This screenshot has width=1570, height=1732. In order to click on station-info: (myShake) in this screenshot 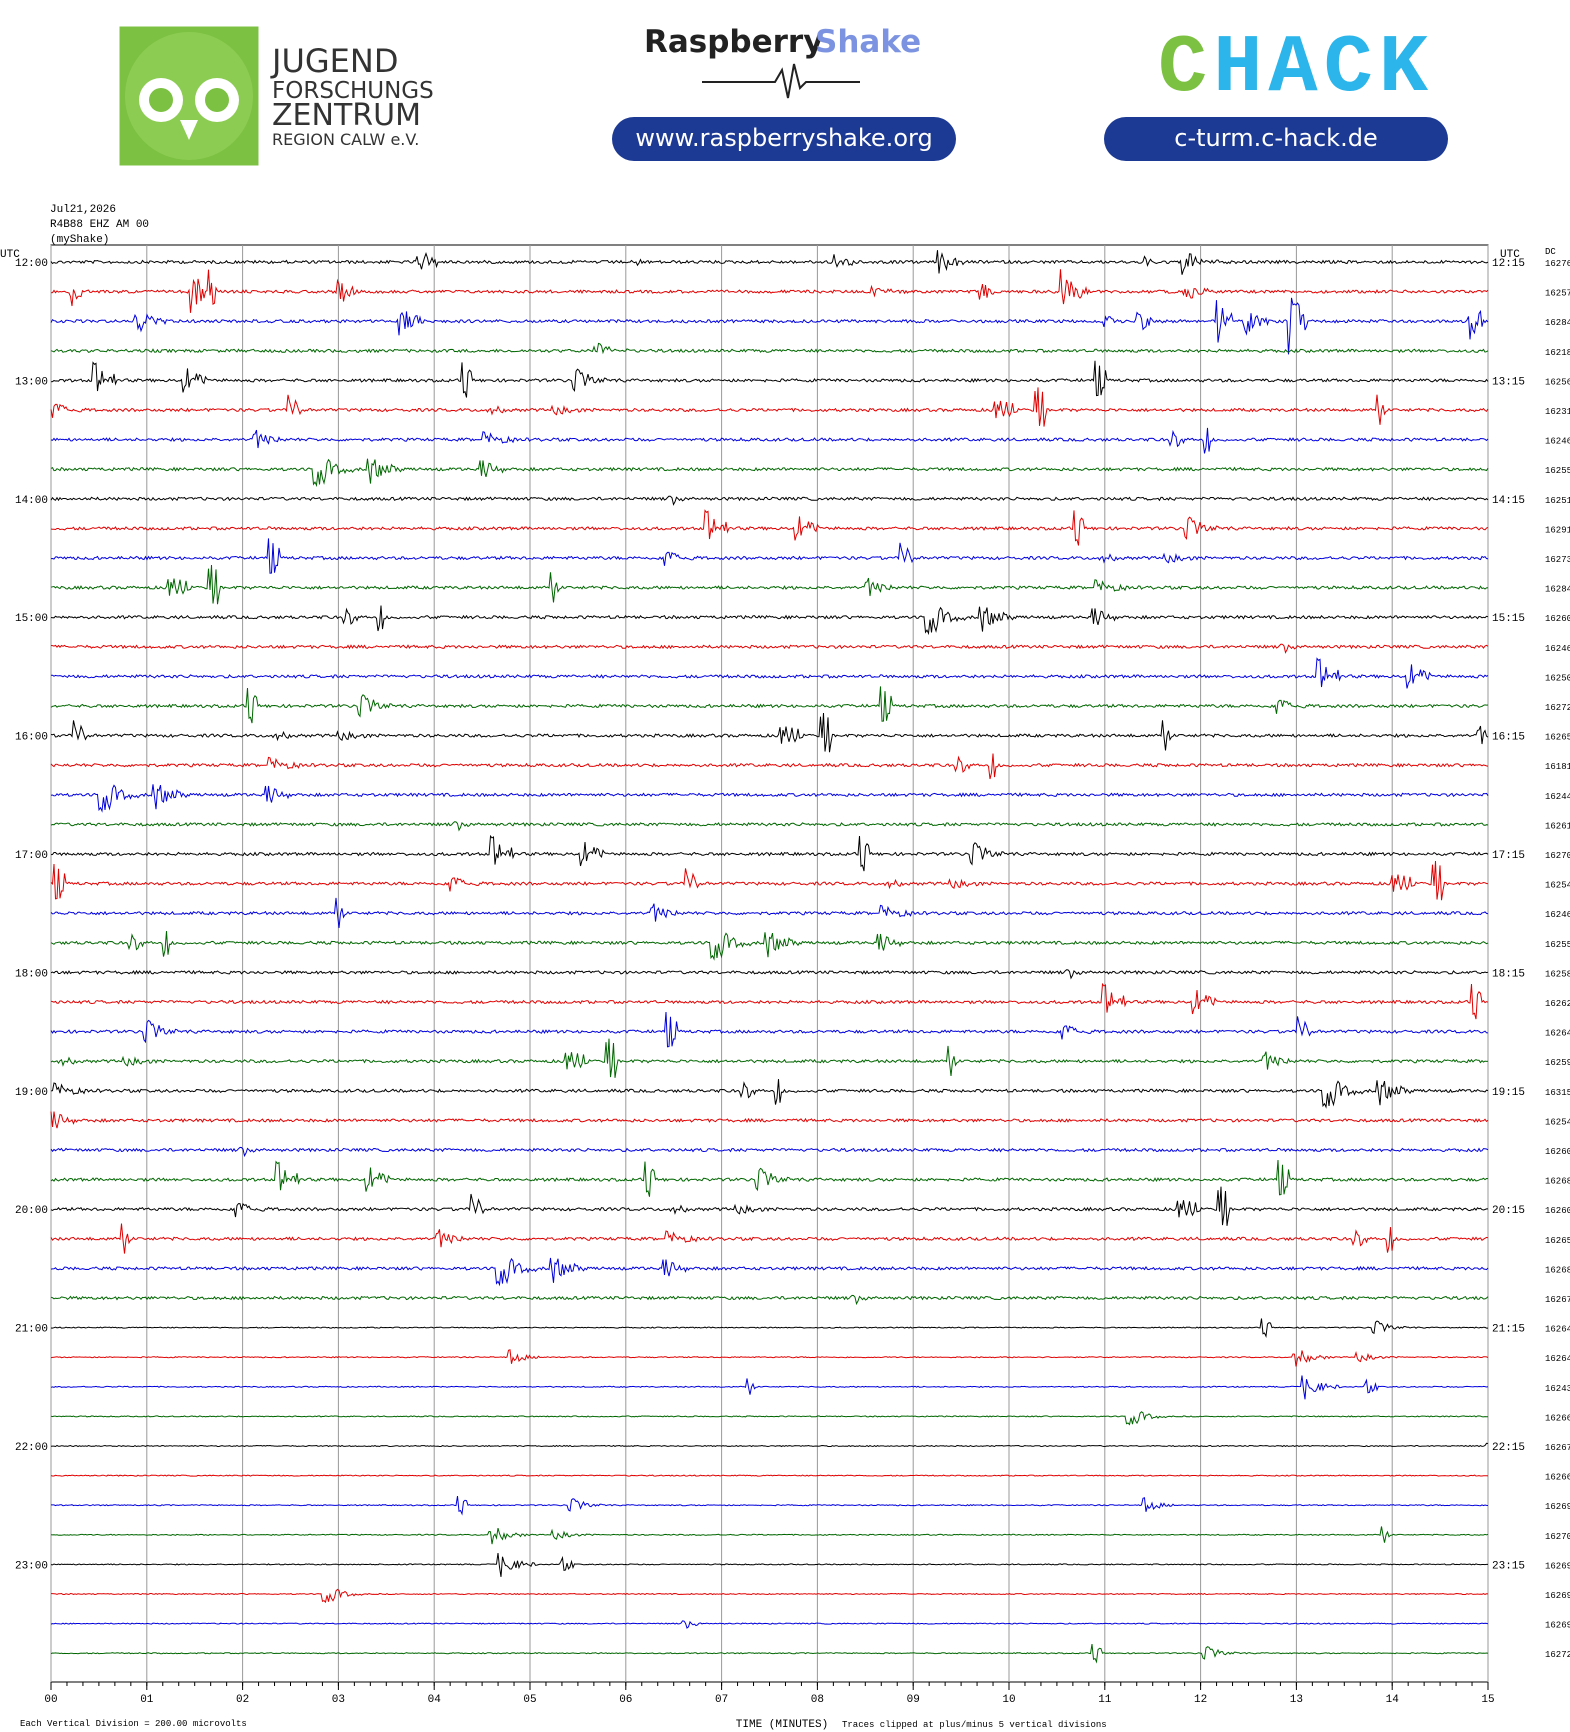, I will do `click(79, 240)`.